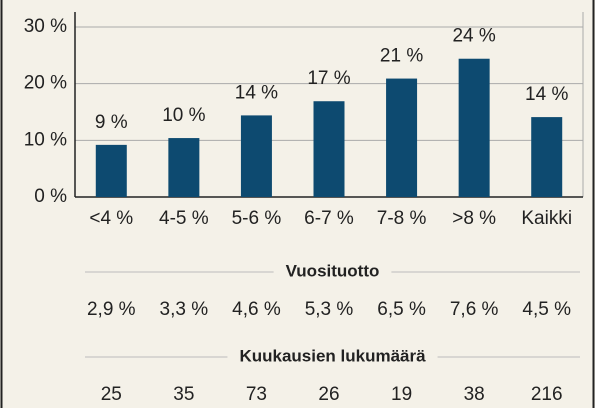 This screenshot has height=408, width=595. I want to click on table-cell: 35, so click(183, 394).